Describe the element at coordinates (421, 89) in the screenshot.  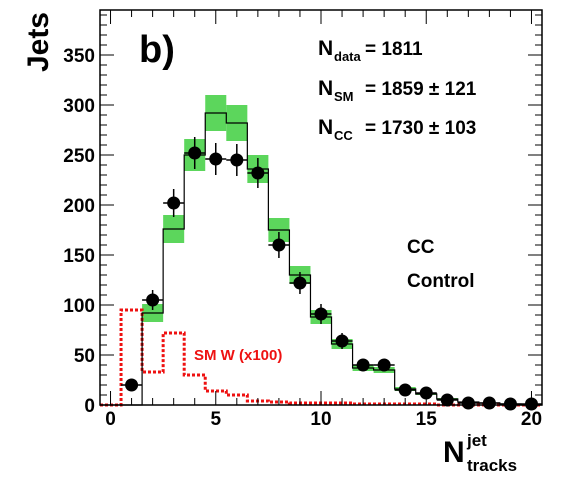
I see `stat-n-sm-value: = 1859 ± 121` at that location.